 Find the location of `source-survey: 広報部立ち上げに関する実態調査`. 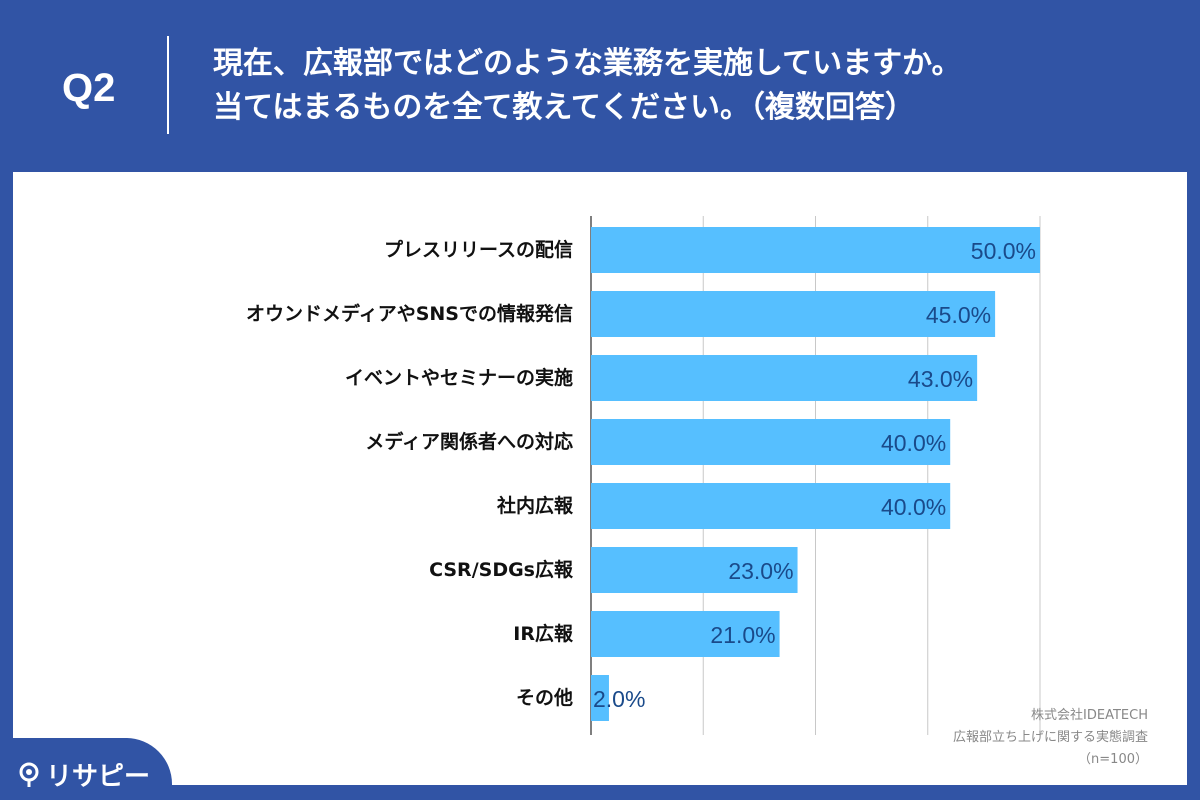

source-survey: 広報部立ち上げに関する実態調査 is located at coordinates (1050, 737).